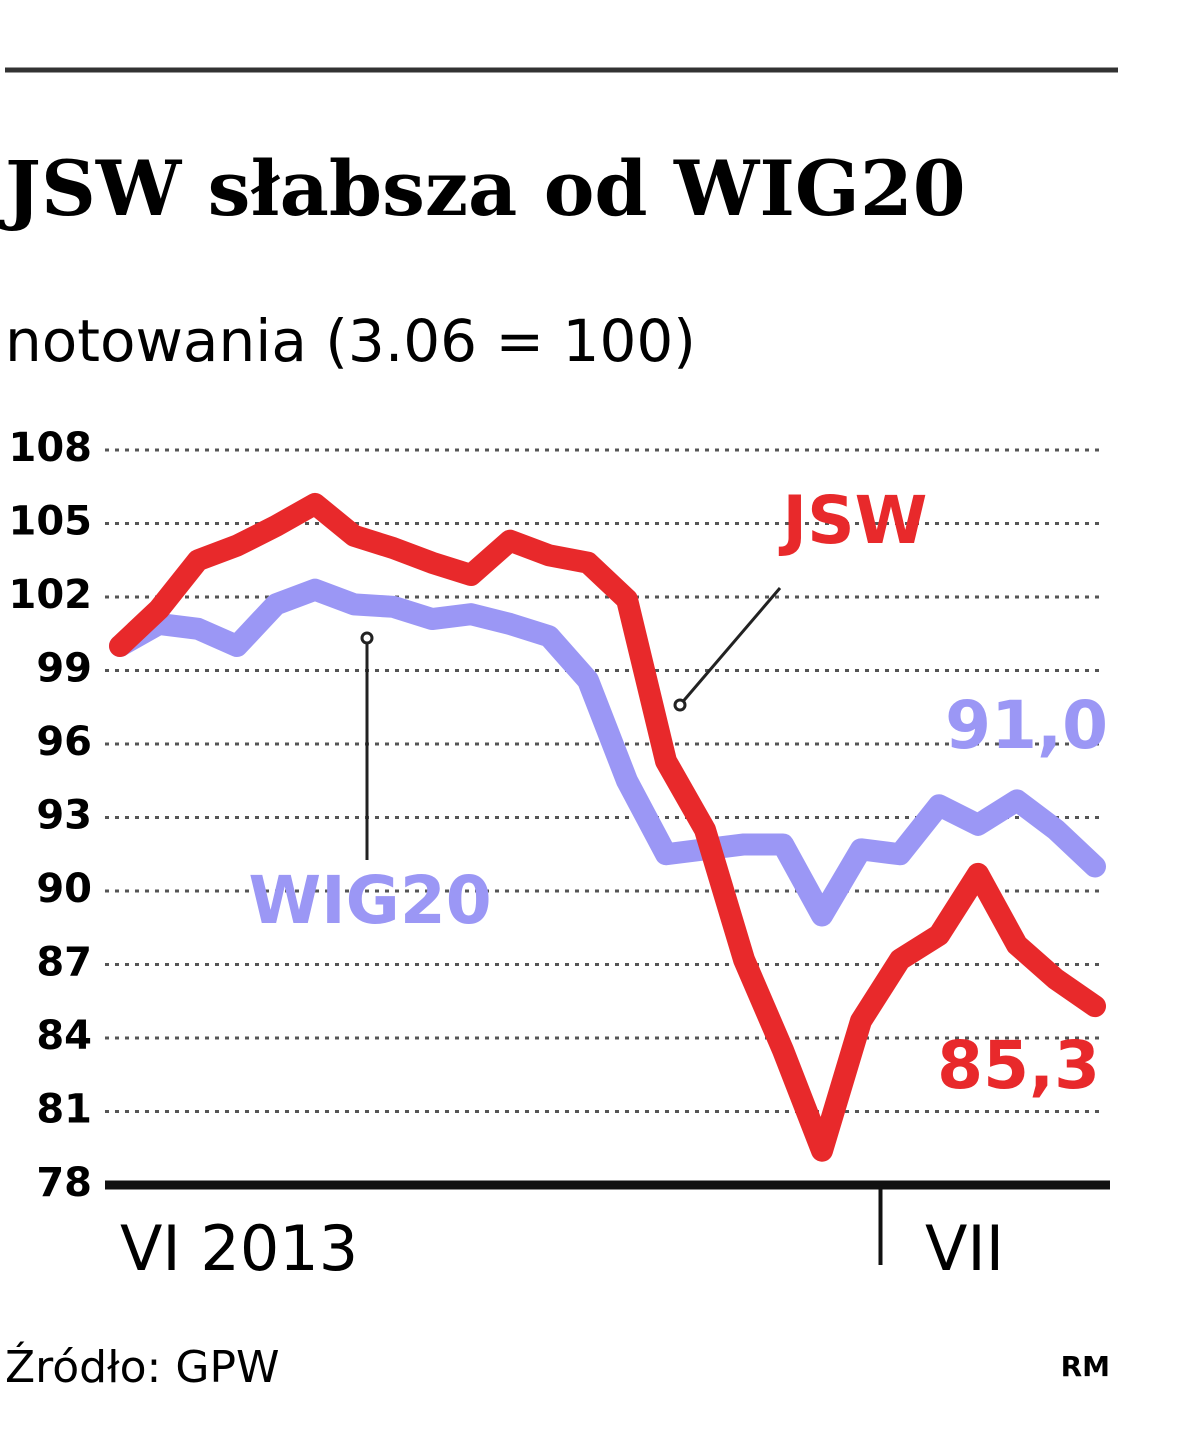  I want to click on y-tick-label: 87, so click(64, 963).